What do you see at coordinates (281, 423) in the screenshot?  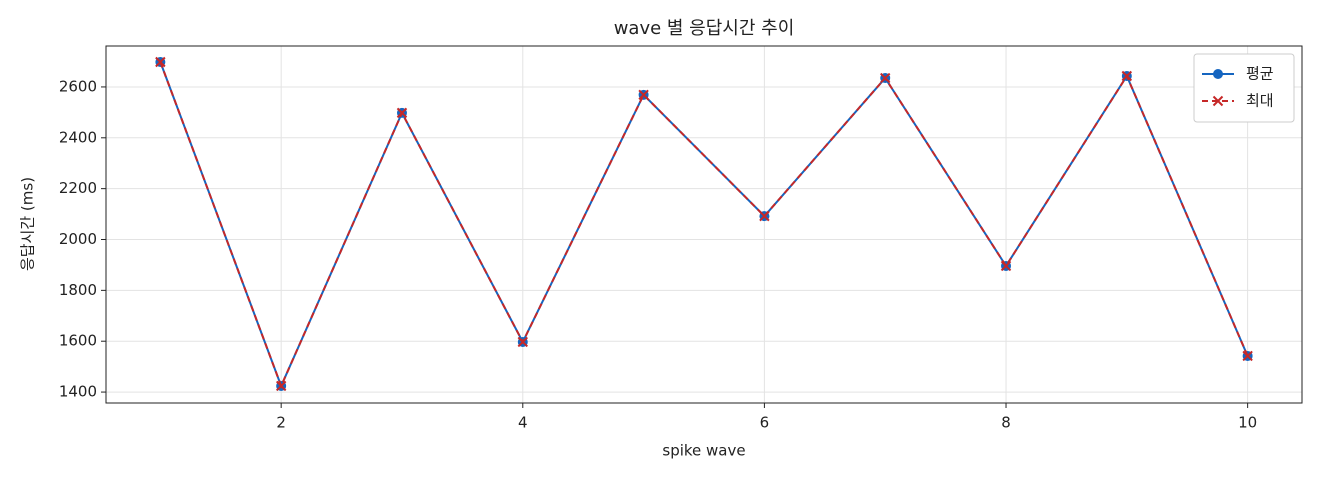 I see `x-tick-label: 2` at bounding box center [281, 423].